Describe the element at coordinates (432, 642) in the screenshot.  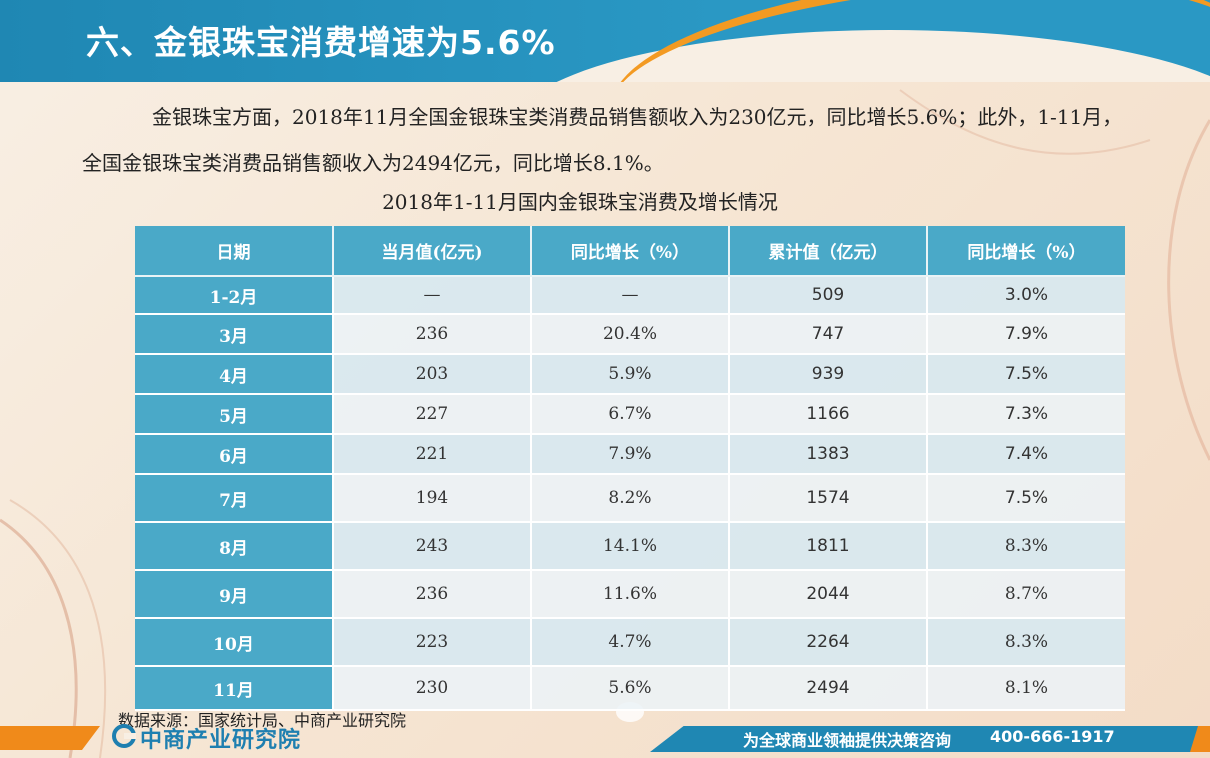
I see `cell-monthly-value: 223` at that location.